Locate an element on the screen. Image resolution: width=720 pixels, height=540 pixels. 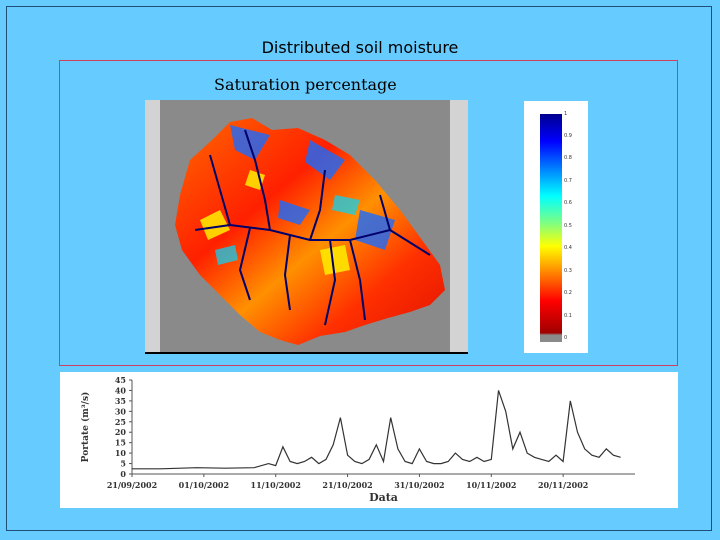
x-tick-label: 11/10/2002 is located at coordinates (276, 485).